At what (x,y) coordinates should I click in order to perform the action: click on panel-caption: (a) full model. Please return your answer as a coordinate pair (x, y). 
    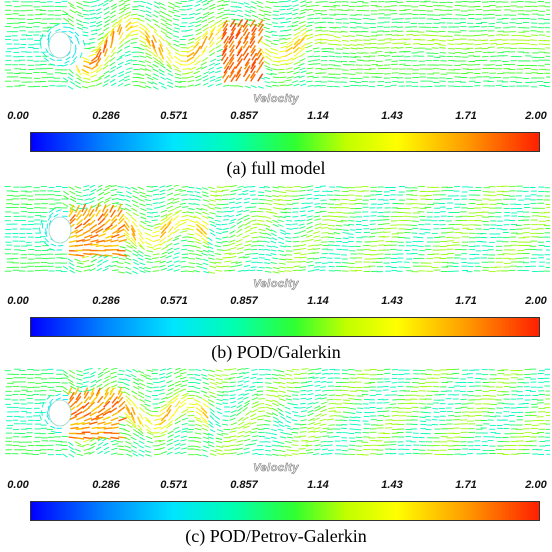
    Looking at the image, I should click on (276, 168).